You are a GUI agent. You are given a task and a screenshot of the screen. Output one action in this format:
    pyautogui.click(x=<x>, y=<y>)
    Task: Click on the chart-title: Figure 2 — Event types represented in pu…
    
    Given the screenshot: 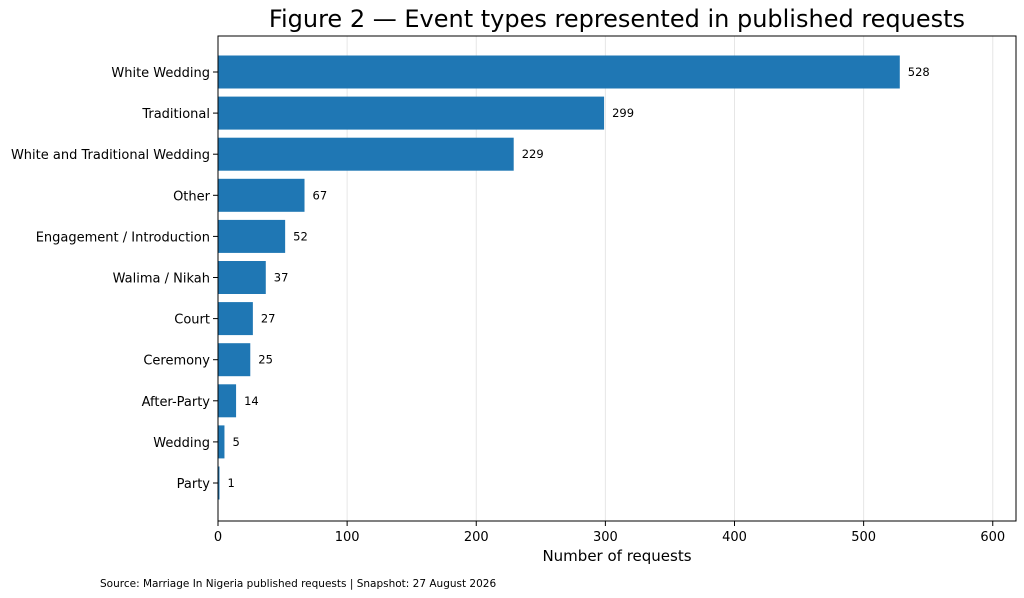 What is the action you would take?
    pyautogui.click(x=617, y=19)
    